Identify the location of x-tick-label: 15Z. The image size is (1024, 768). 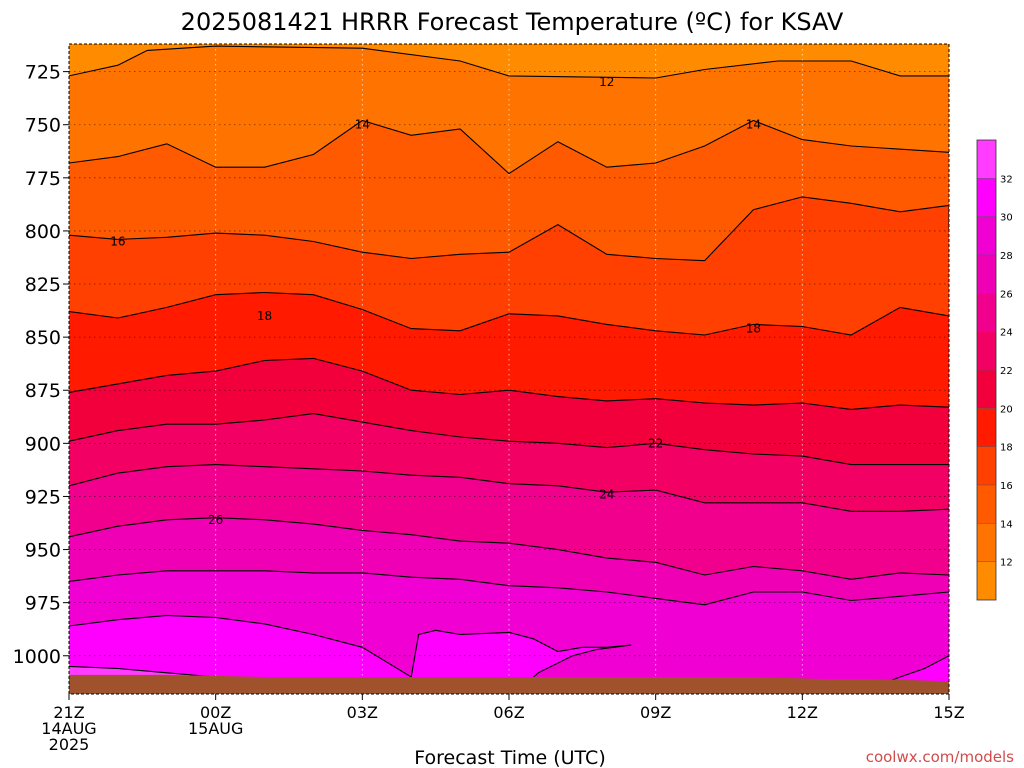
(948, 712).